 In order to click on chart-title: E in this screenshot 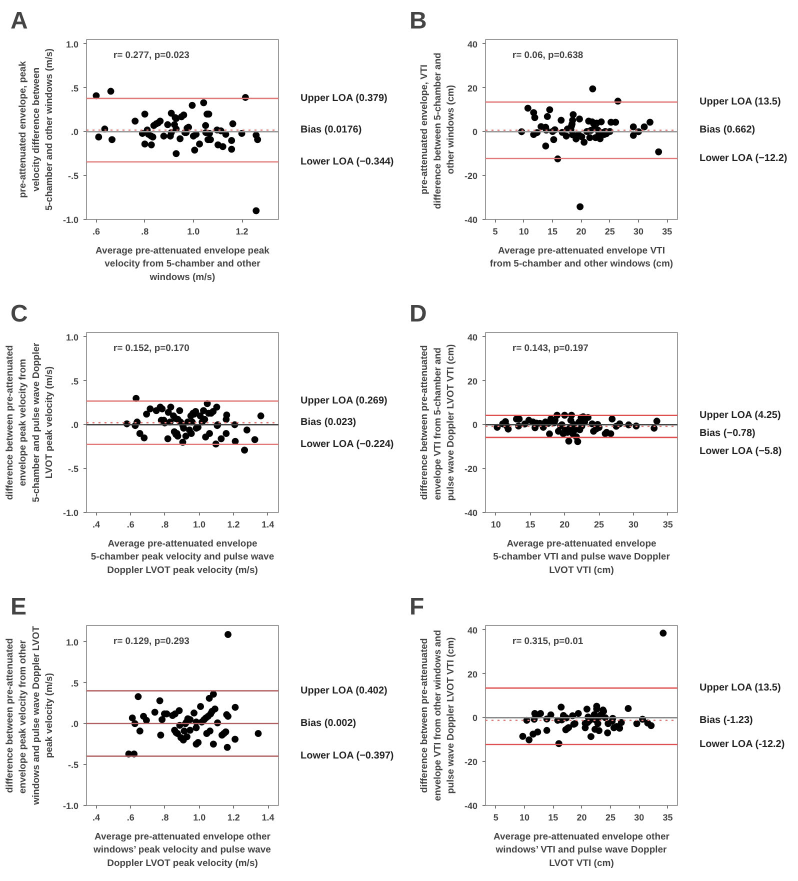, I will do `click(18, 607)`.